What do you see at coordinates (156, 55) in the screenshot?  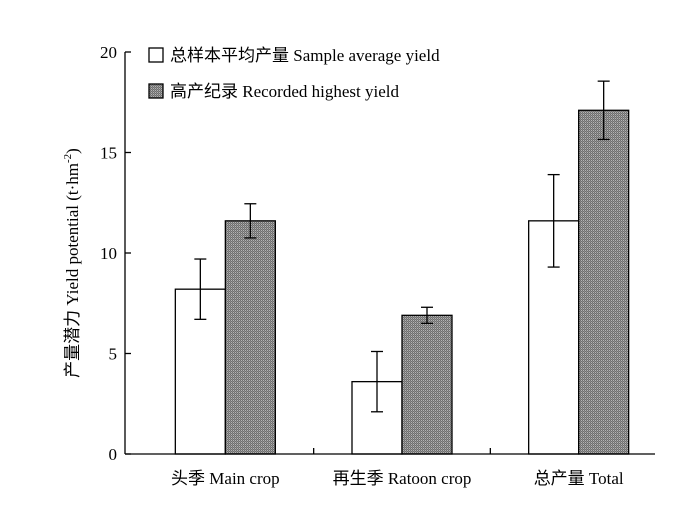 I see `legend-swatch-sample-average` at bounding box center [156, 55].